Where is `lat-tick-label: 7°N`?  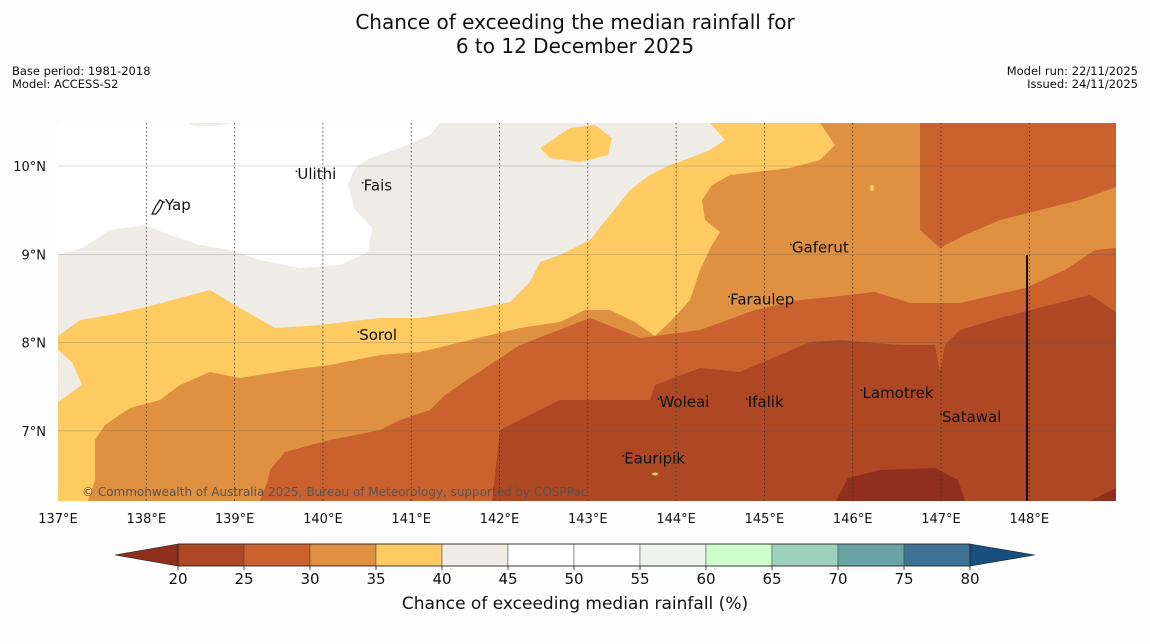 lat-tick-label: 7°N is located at coordinates (34, 432).